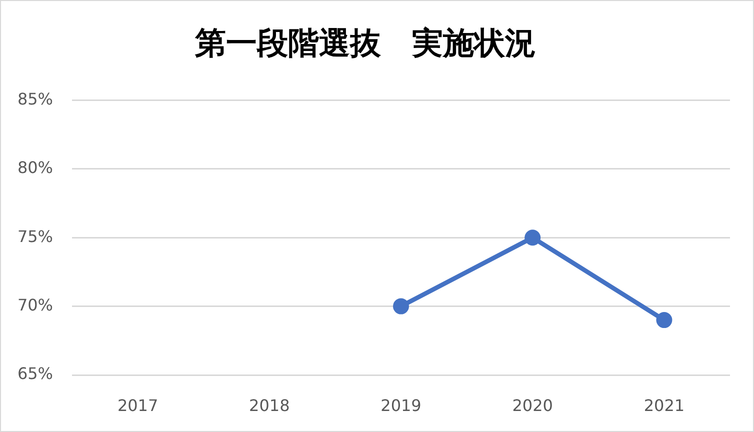 Image resolution: width=754 pixels, height=432 pixels. Describe the element at coordinates (269, 405) in the screenshot. I see `x-tick-label: 2018` at that location.